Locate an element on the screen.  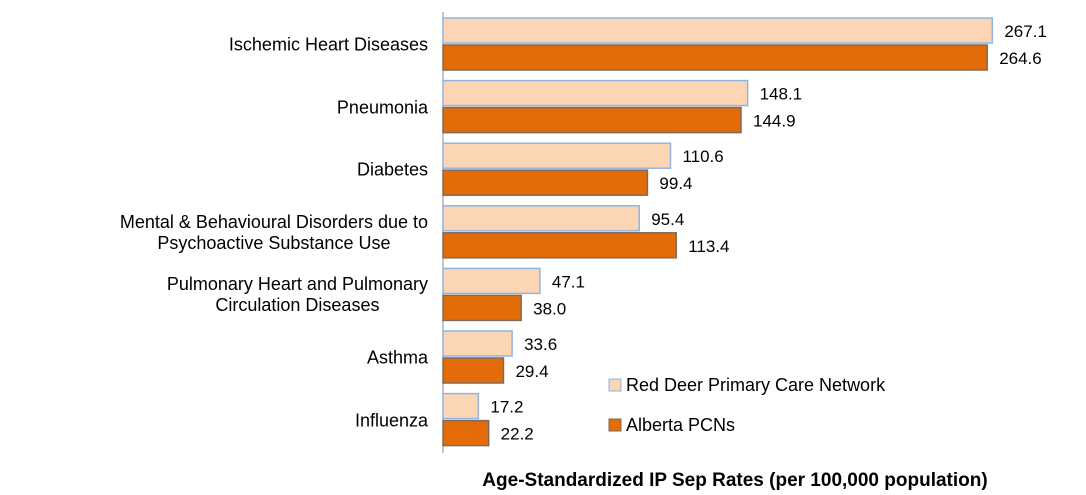
value-label: 95.4 is located at coordinates (667, 219).